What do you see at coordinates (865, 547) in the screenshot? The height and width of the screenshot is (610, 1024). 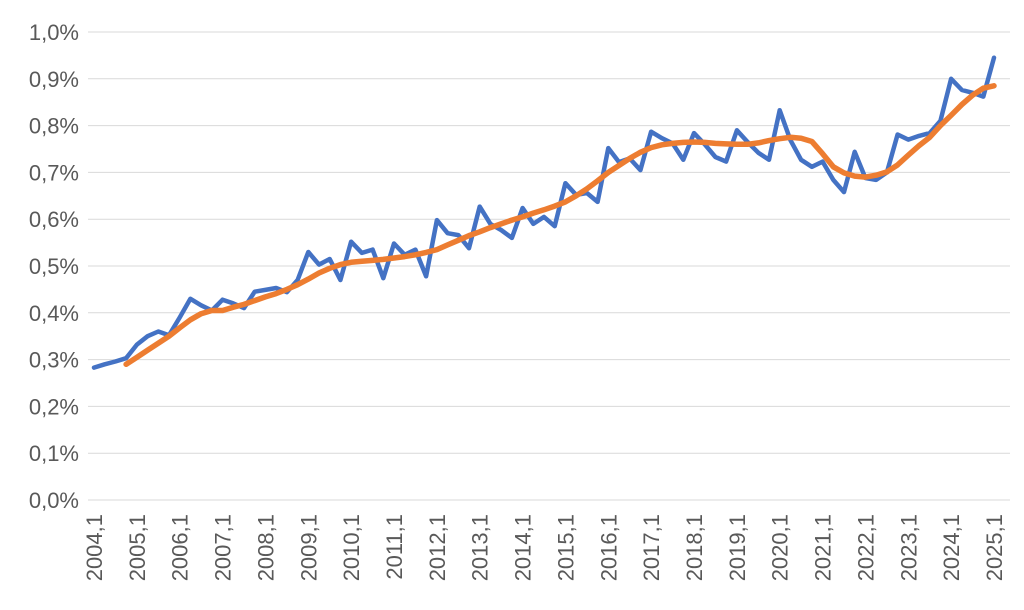 I see `x-tick-label: 2022,1` at bounding box center [865, 547].